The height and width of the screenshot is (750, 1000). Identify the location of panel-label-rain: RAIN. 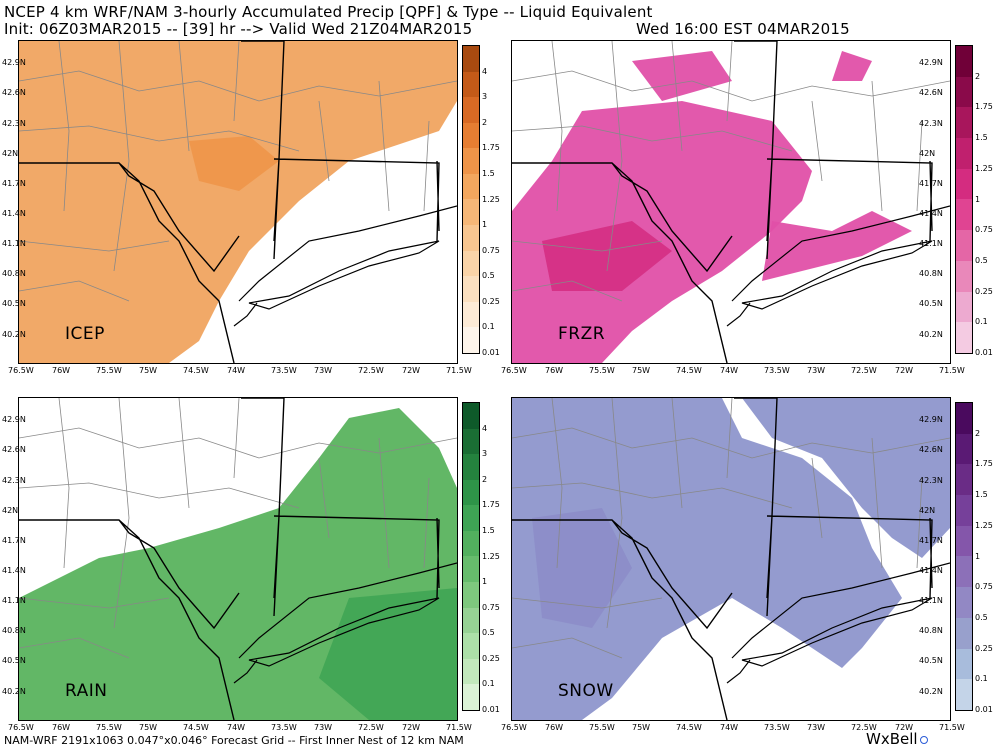
(86, 691).